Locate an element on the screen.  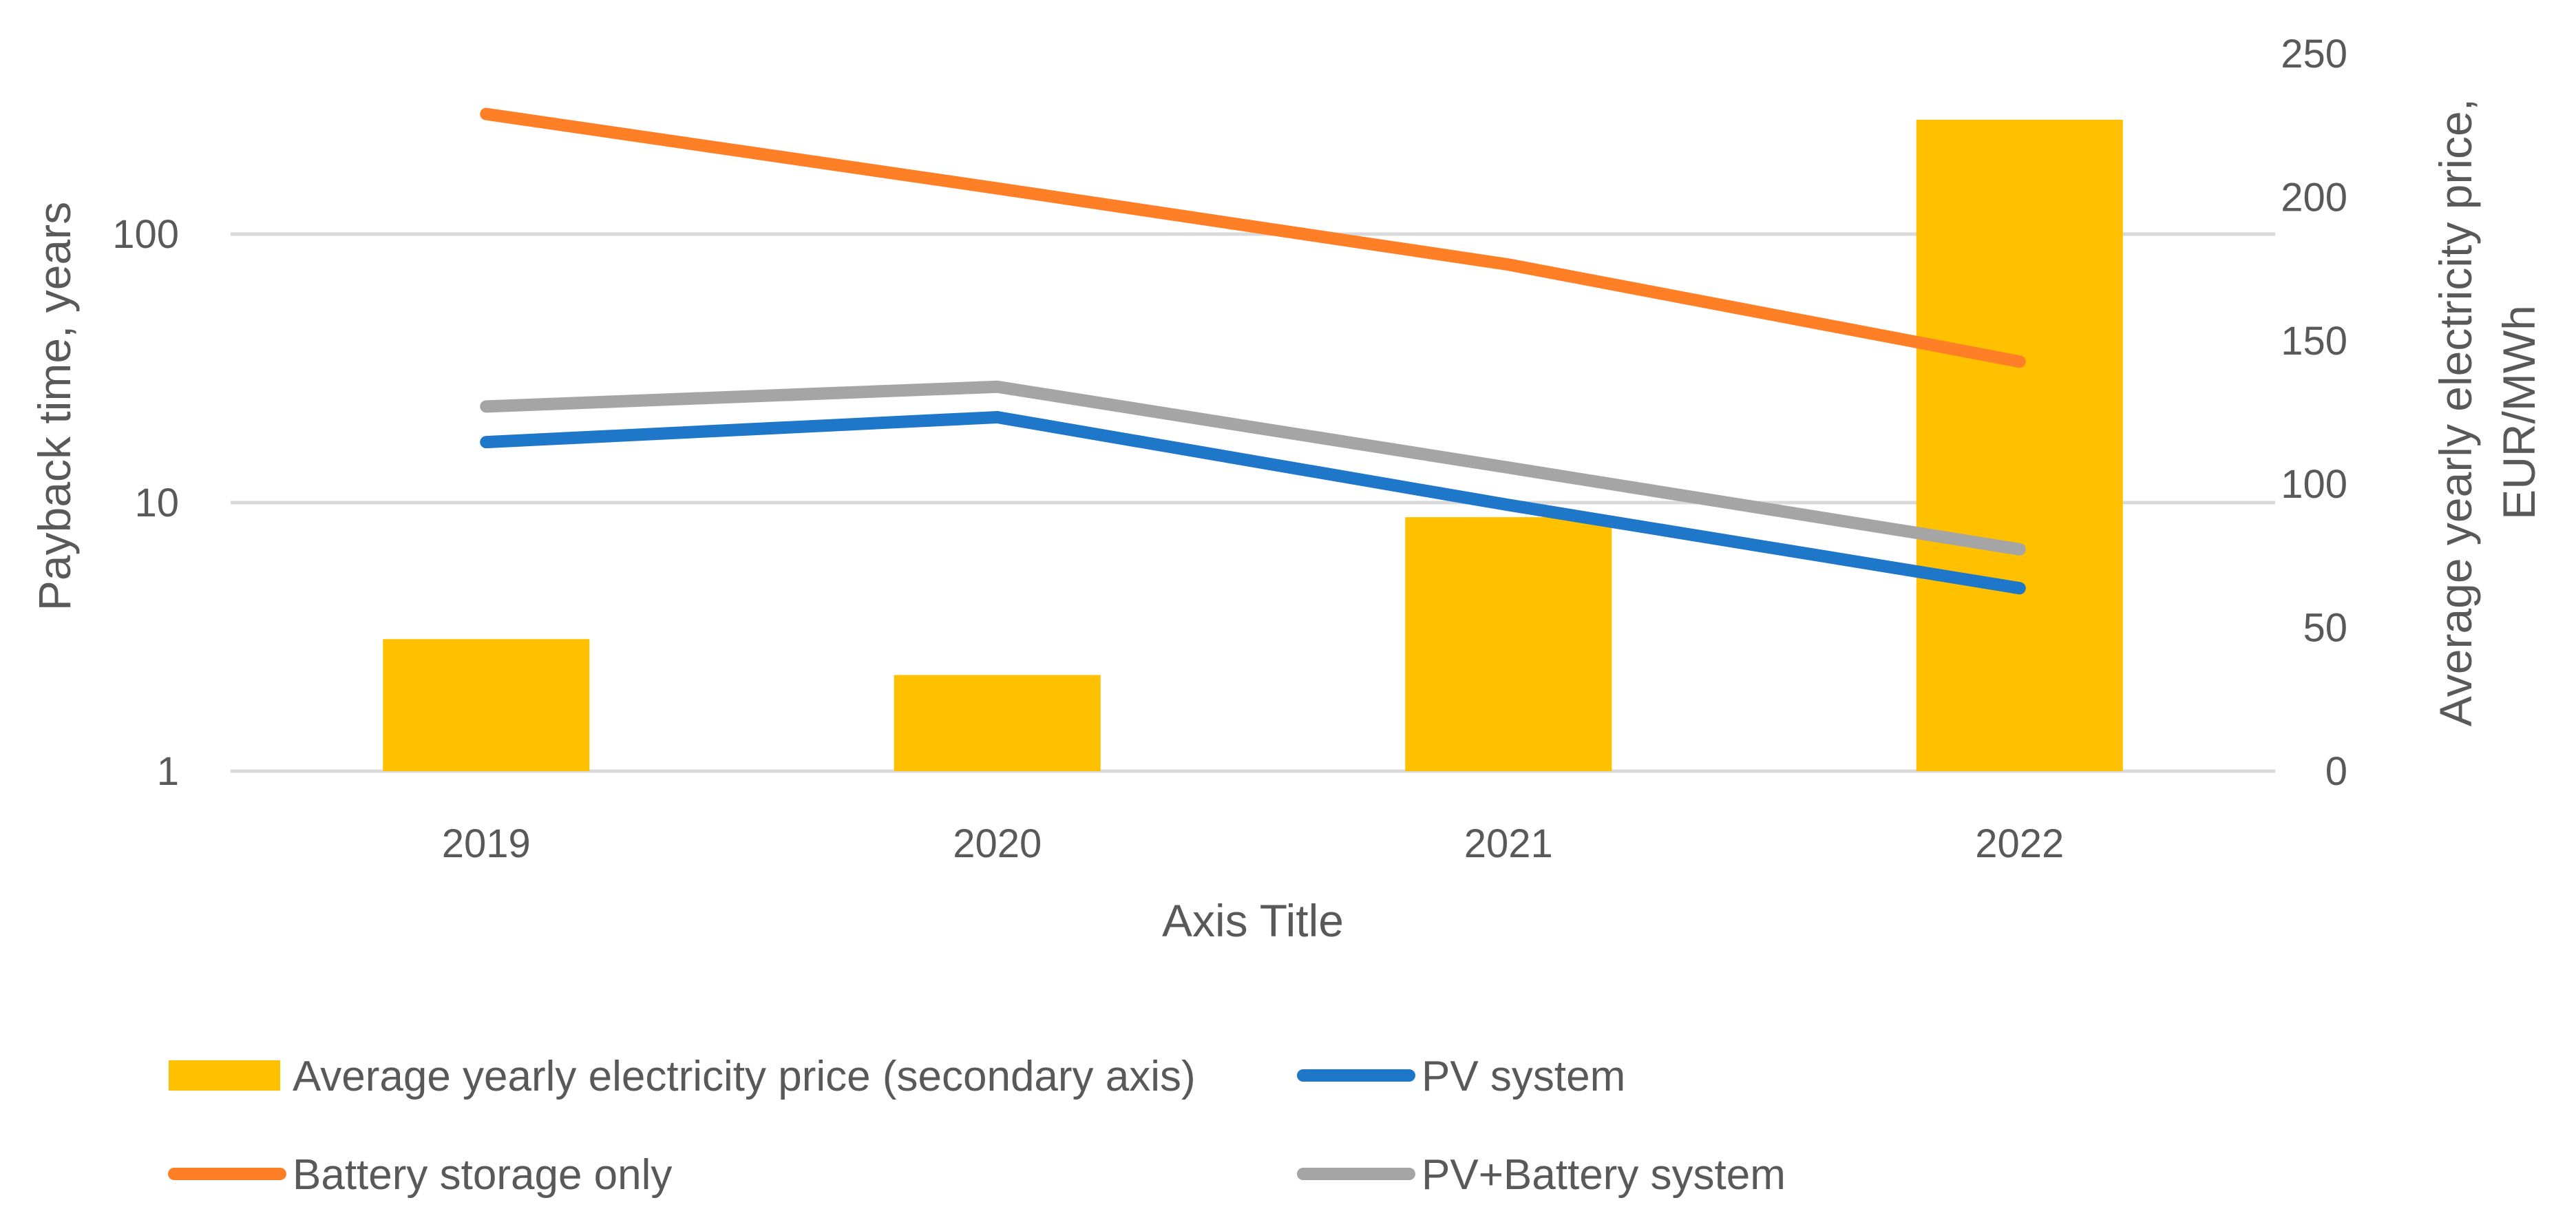
right-tick-label: 0 is located at coordinates (2336, 771).